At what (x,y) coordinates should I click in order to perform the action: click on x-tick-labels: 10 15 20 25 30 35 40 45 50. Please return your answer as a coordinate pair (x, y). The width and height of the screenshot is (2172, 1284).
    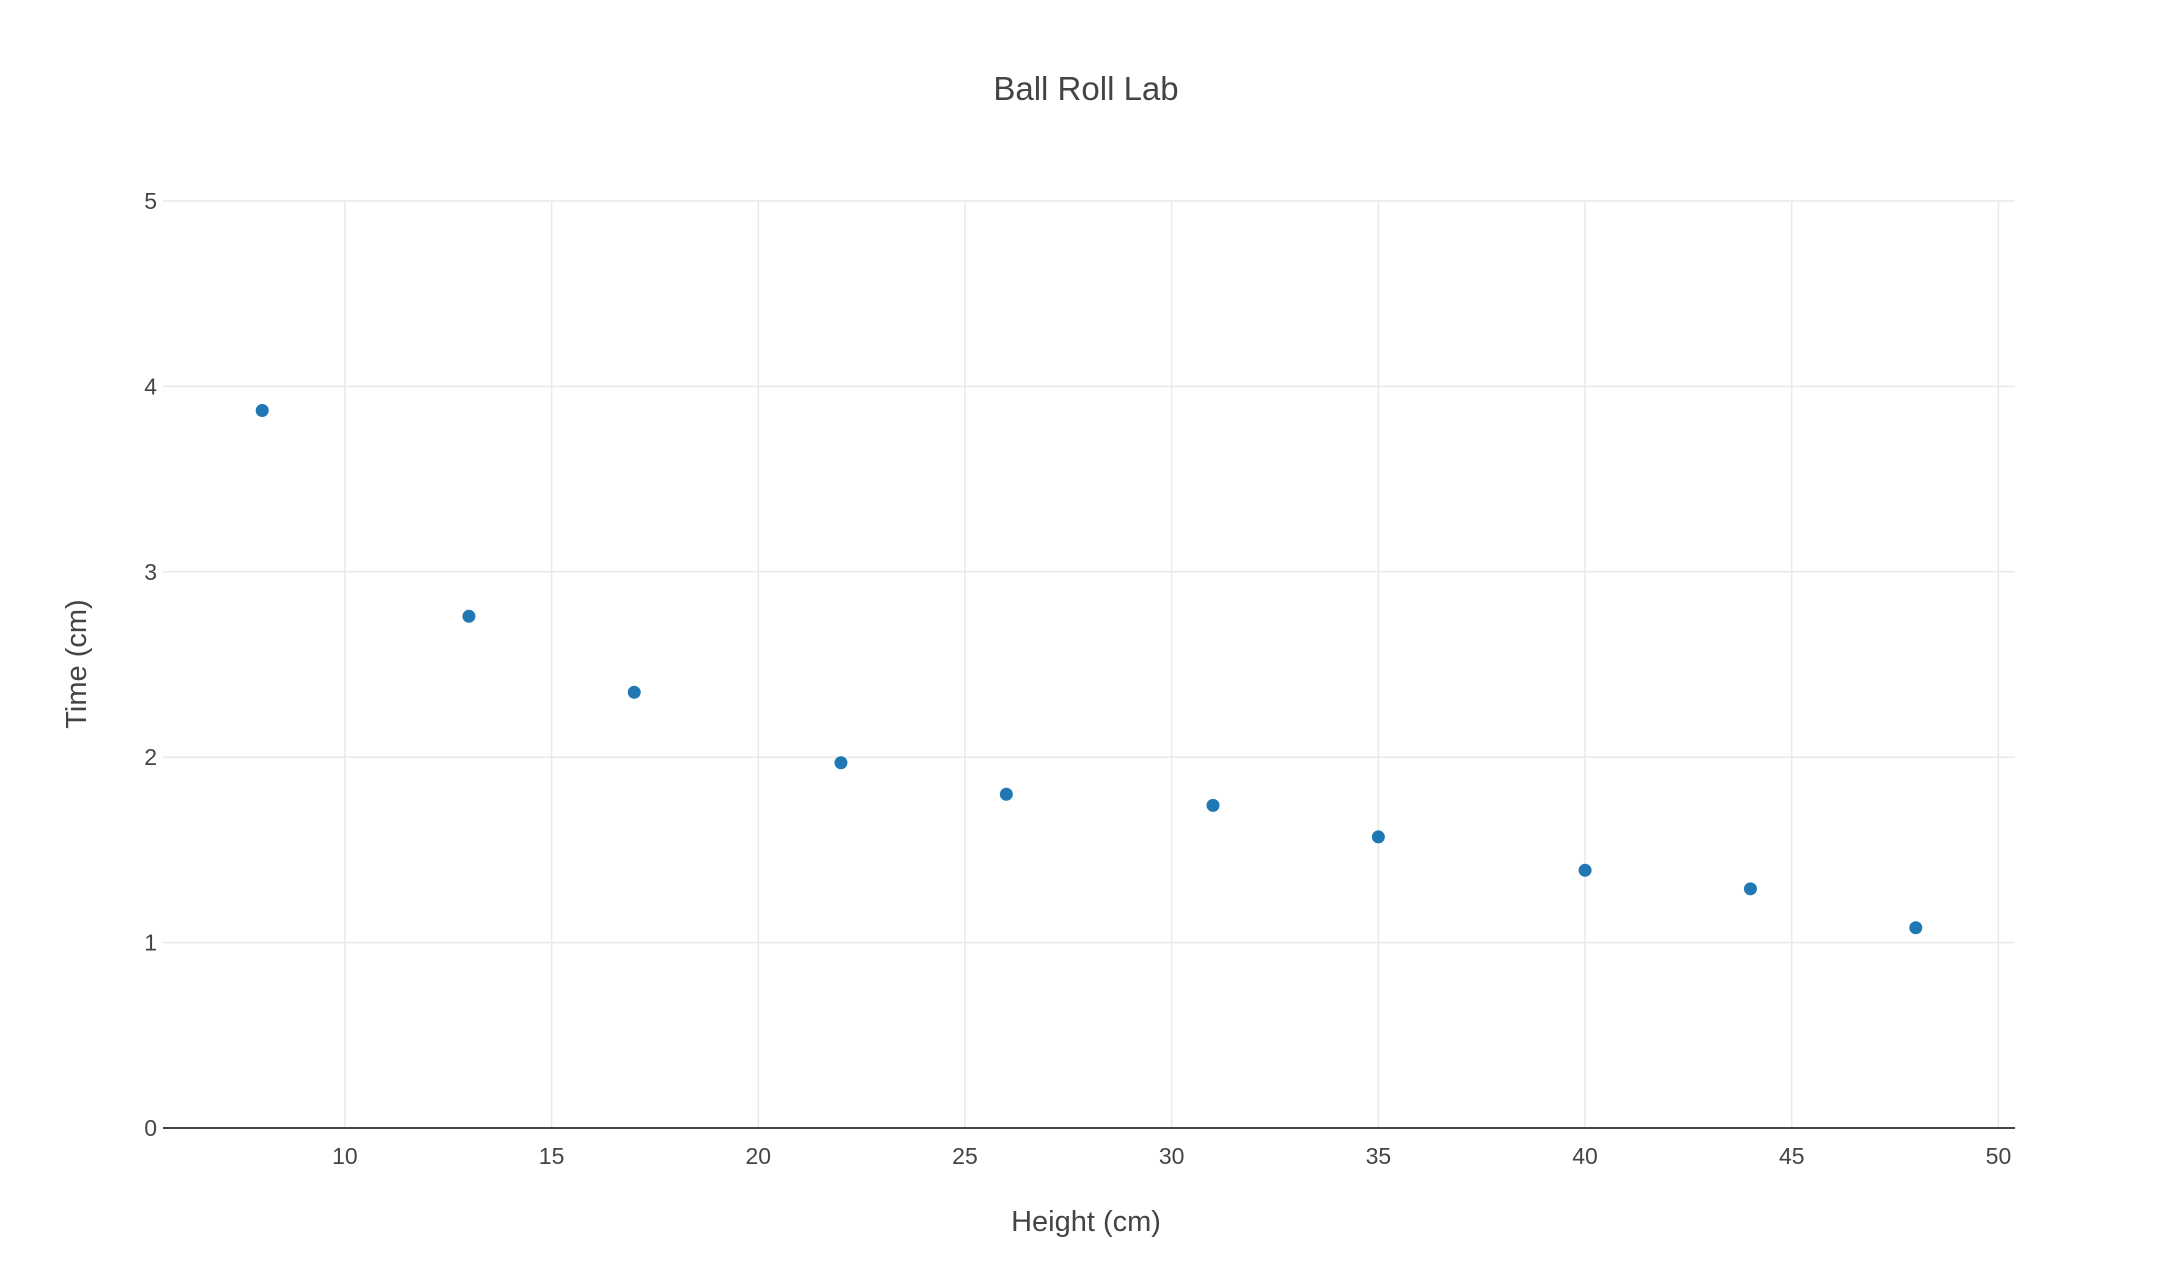
    Looking at the image, I should click on (1171, 1156).